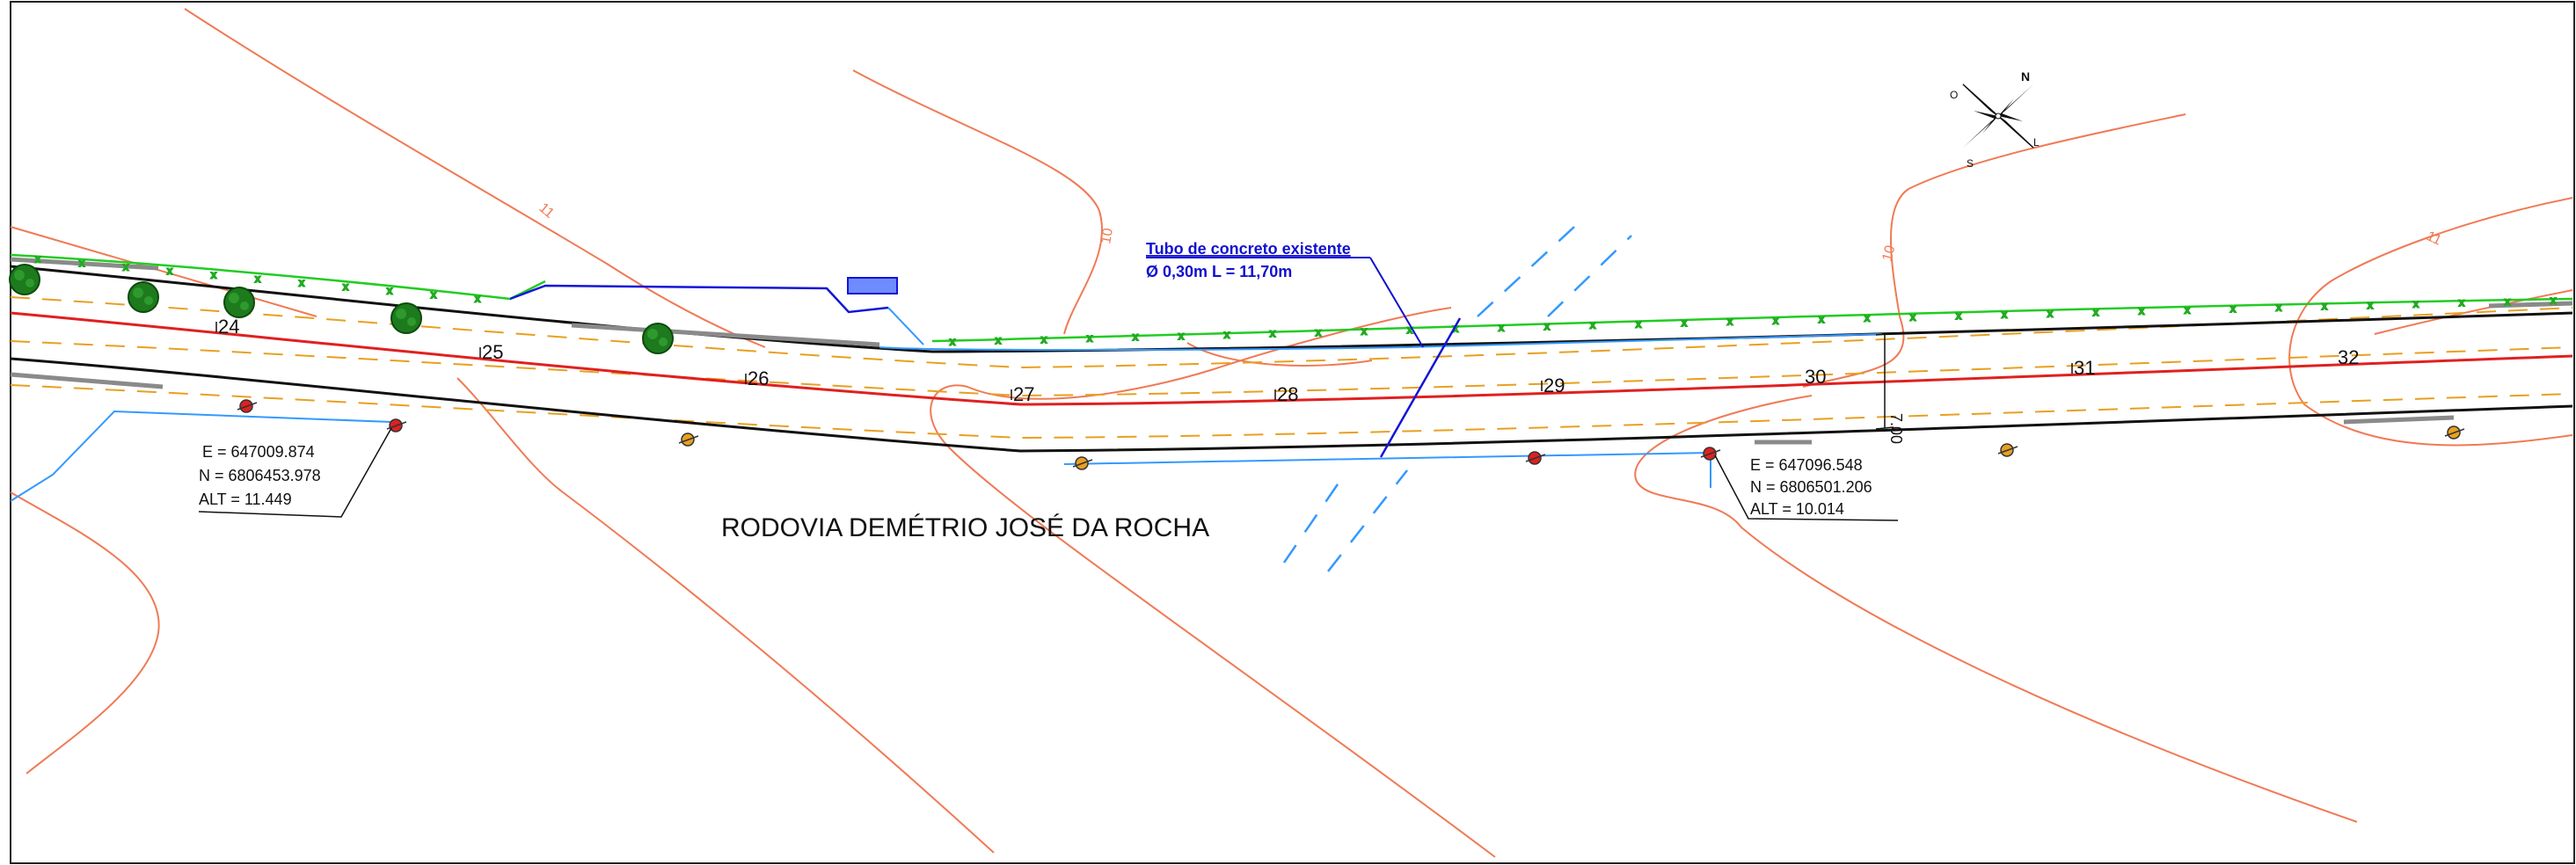 The height and width of the screenshot is (865, 2576). I want to click on station-label: 28, so click(1287, 394).